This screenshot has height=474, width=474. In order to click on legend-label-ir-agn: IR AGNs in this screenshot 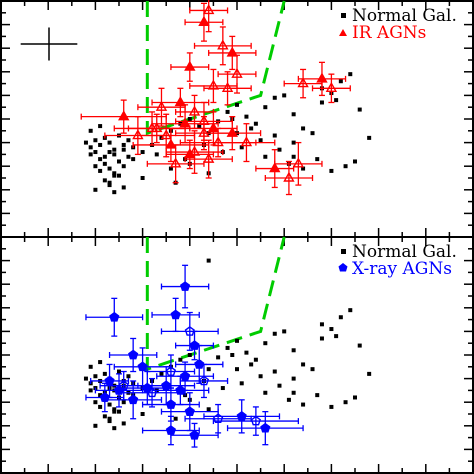, I will do `click(389, 33)`.